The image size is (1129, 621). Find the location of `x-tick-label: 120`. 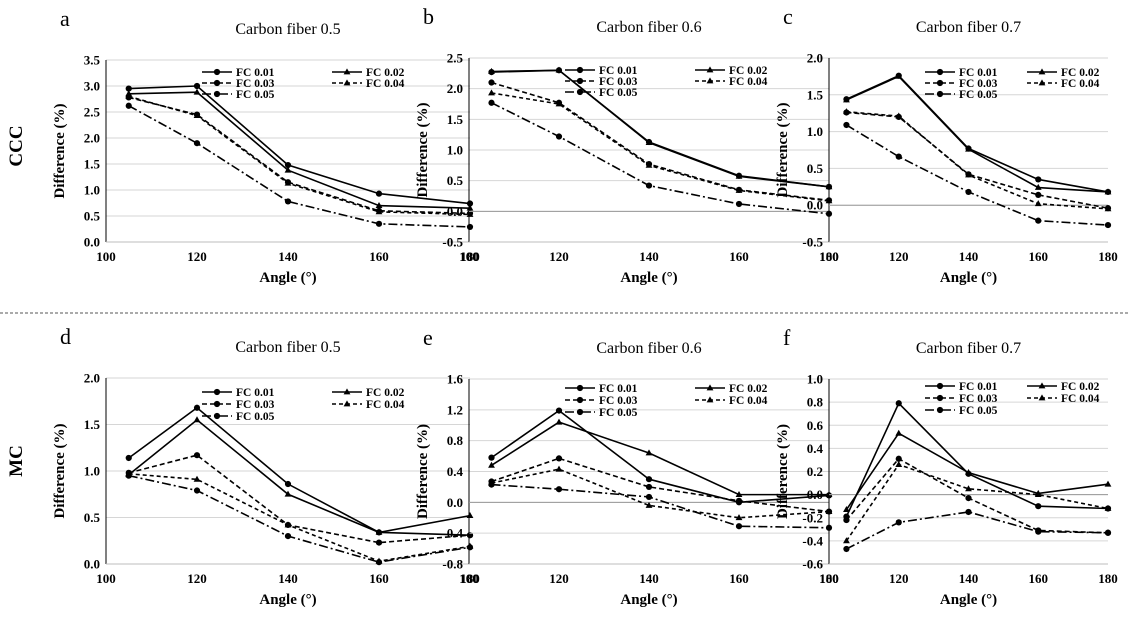

x-tick-label: 120 is located at coordinates (899, 578).